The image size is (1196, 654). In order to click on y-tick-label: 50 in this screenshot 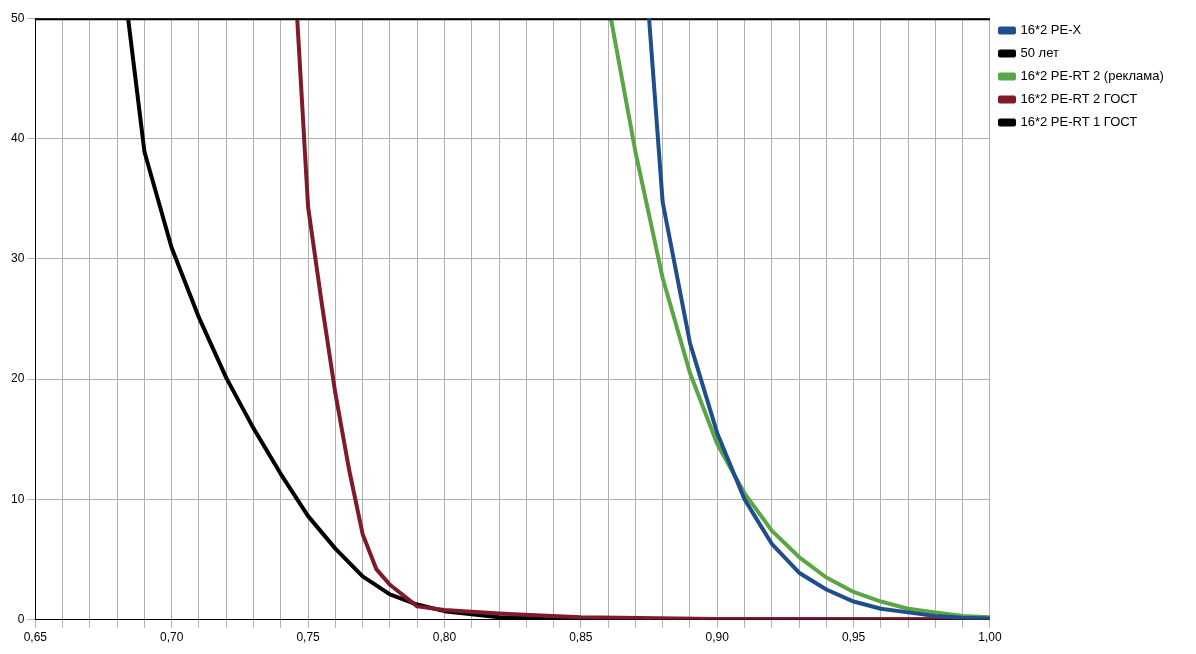, I will do `click(17, 17)`.